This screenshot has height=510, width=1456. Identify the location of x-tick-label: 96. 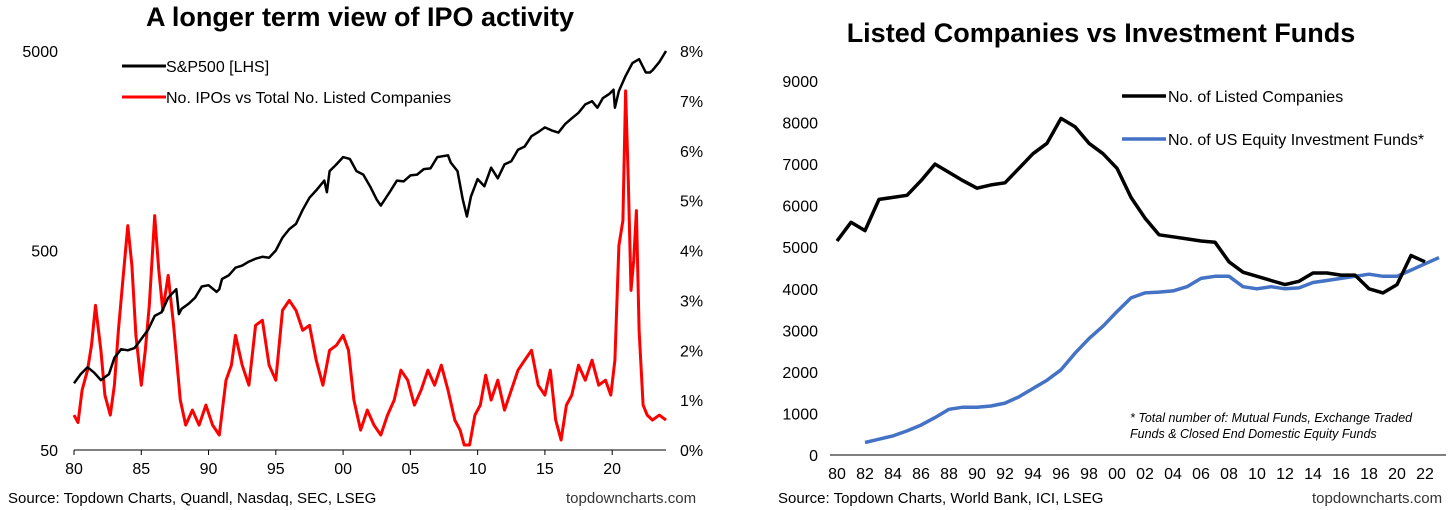
(1061, 474).